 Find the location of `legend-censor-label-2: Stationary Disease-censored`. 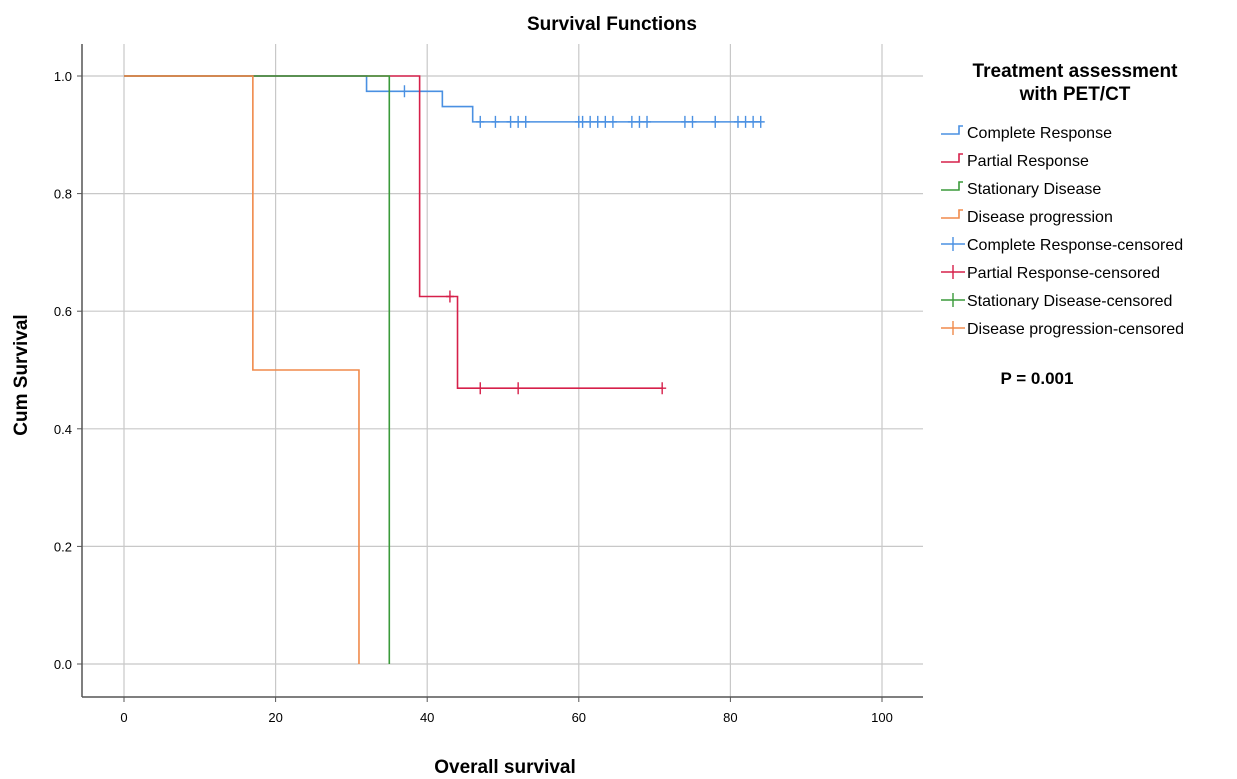

legend-censor-label-2: Stationary Disease-censored is located at coordinates (1069, 301).